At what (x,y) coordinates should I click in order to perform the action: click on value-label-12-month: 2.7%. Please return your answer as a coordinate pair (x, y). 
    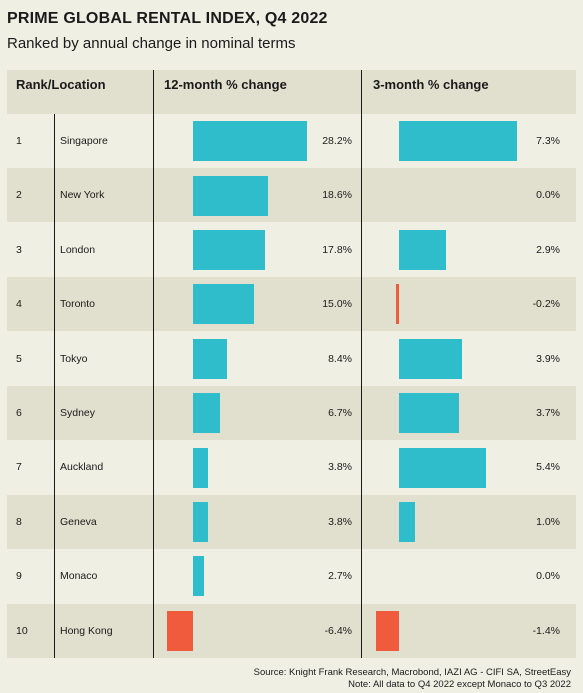
    Looking at the image, I should click on (340, 576).